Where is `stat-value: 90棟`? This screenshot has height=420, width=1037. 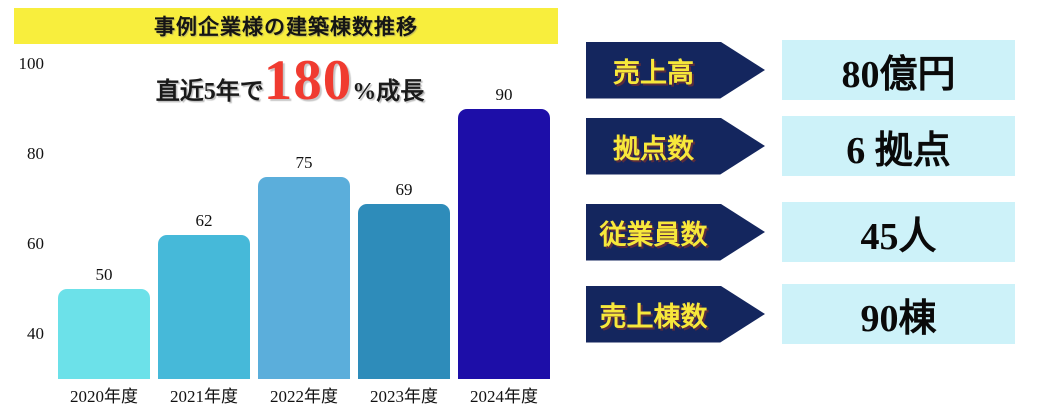 stat-value: 90棟 is located at coordinates (898, 318).